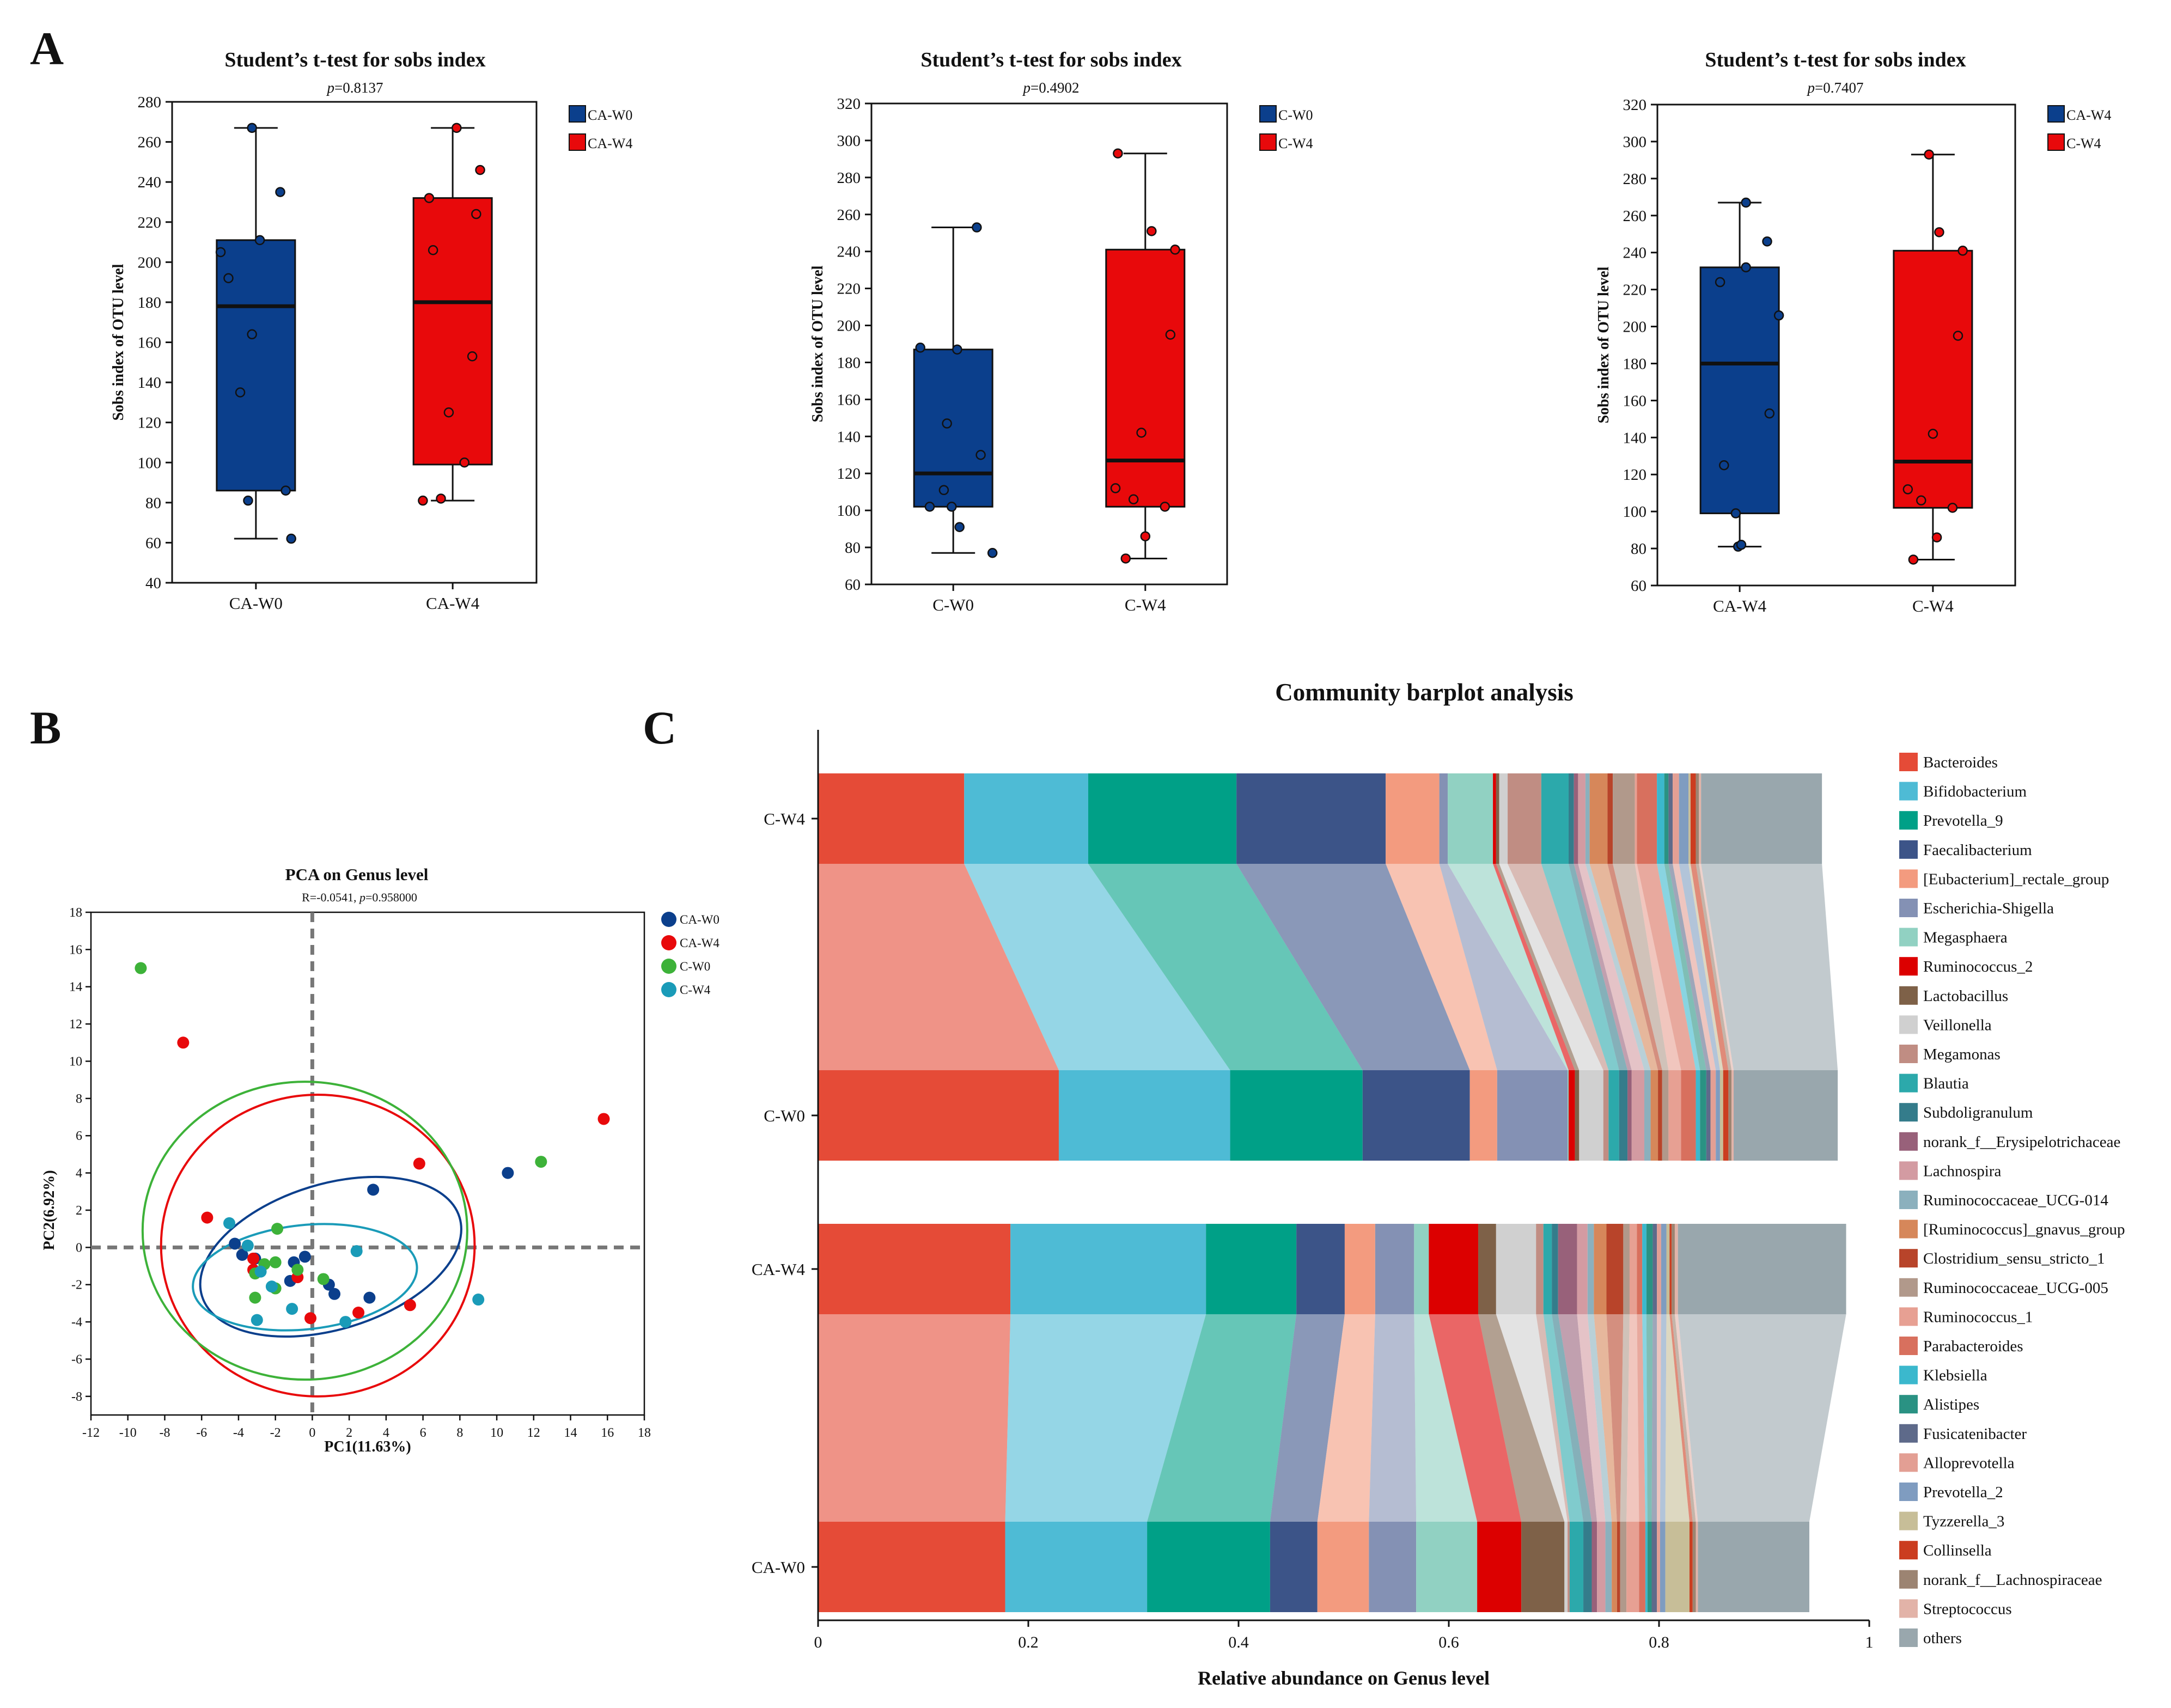 The width and height of the screenshot is (2171, 1708). I want to click on x-tick-label: 0.2, so click(1028, 1642).